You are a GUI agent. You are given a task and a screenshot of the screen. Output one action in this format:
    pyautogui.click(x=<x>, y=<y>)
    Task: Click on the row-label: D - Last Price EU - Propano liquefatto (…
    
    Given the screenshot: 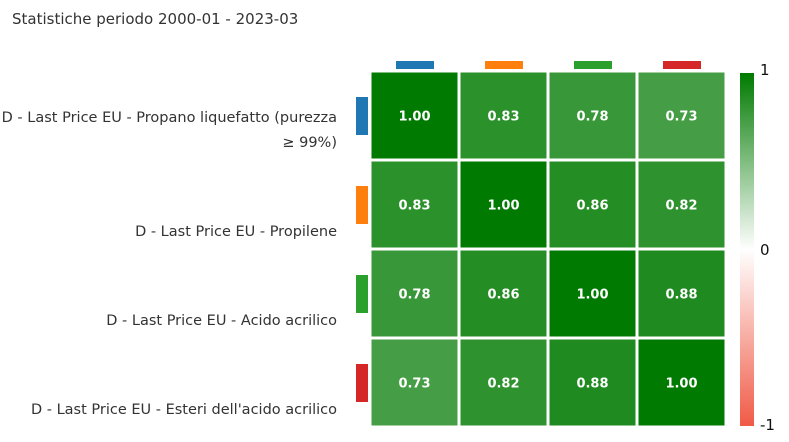 What is the action you would take?
    pyautogui.click(x=168, y=131)
    